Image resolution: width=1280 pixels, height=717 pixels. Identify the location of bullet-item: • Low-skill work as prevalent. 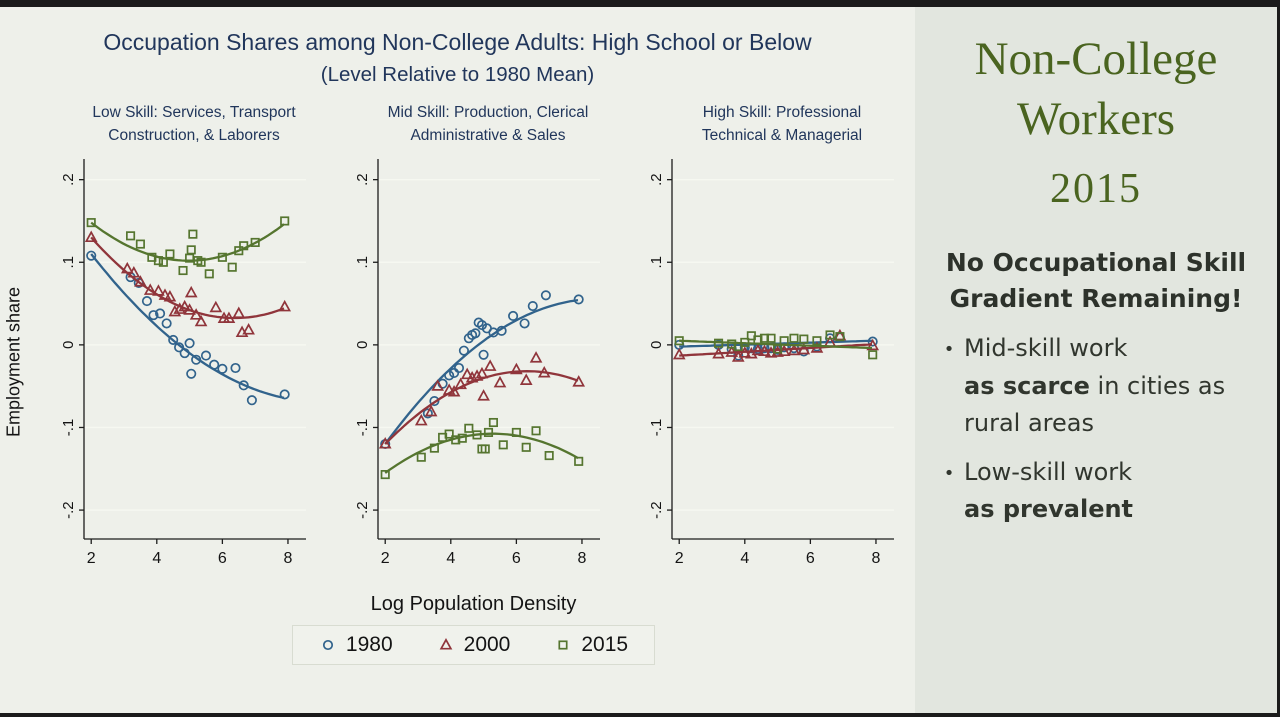
(1099, 491).